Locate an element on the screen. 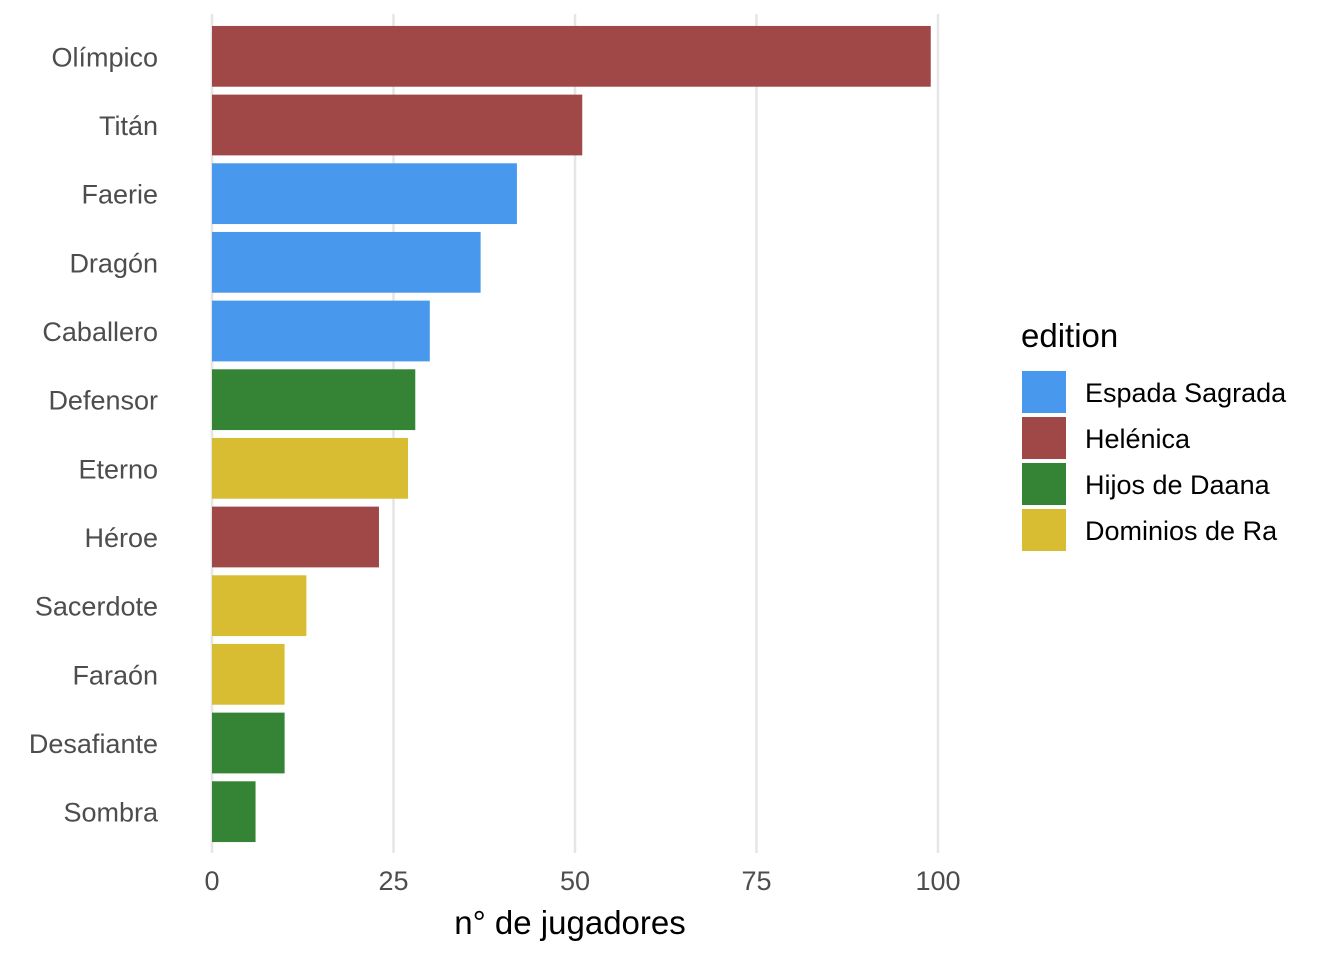 The height and width of the screenshot is (960, 1344). x-tick-label: 100 is located at coordinates (937, 881).